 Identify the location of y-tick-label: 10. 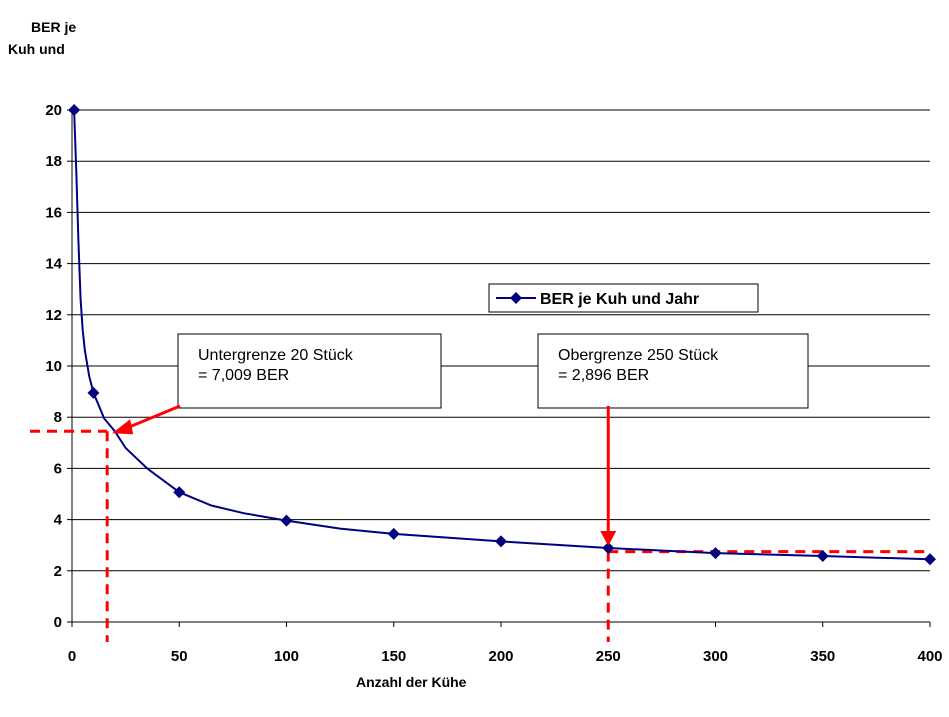
(53, 366).